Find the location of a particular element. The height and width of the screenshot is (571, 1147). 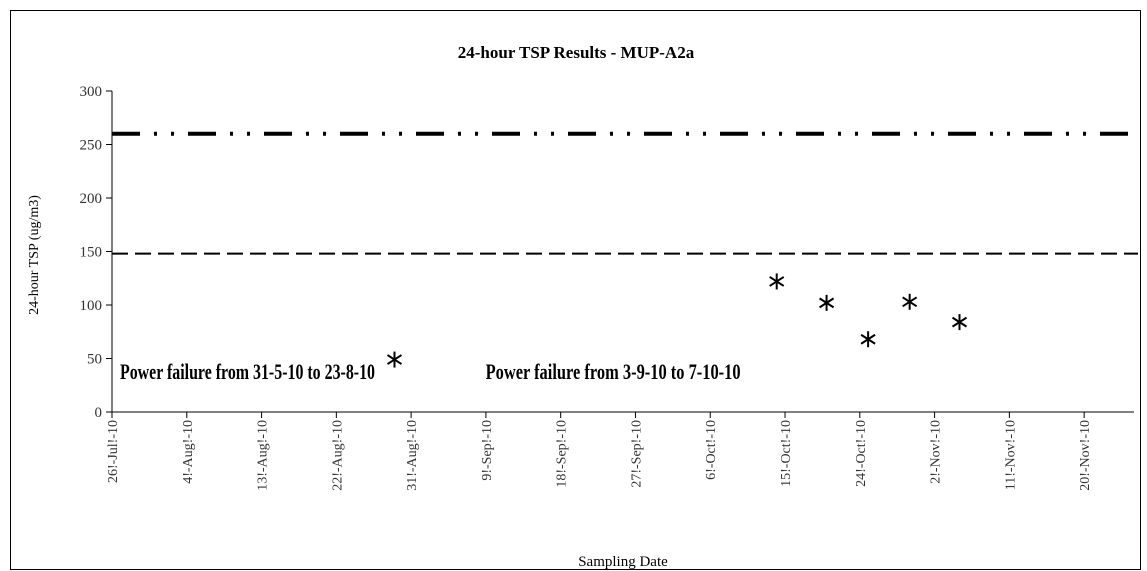

x-axis-label: Sampling Date is located at coordinates (623, 562).